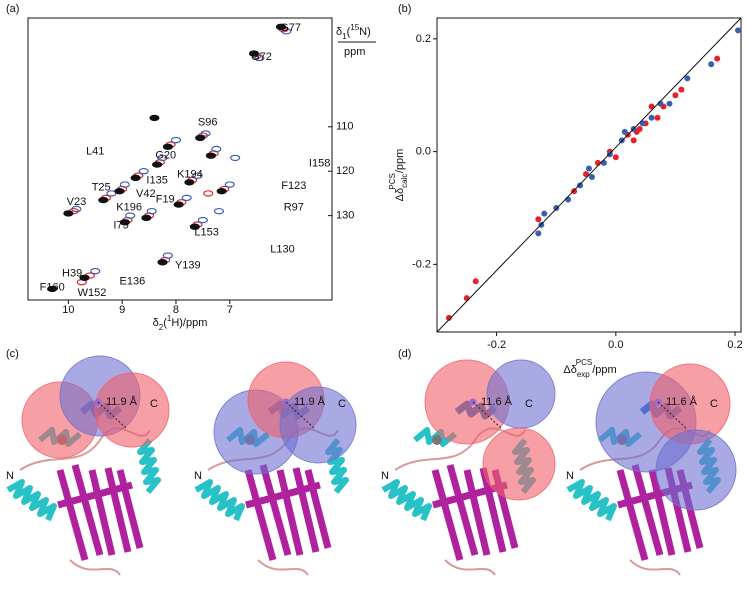 The width and height of the screenshot is (747, 600). Describe the element at coordinates (156, 180) in the screenshot. I see `peak-label: I135` at that location.